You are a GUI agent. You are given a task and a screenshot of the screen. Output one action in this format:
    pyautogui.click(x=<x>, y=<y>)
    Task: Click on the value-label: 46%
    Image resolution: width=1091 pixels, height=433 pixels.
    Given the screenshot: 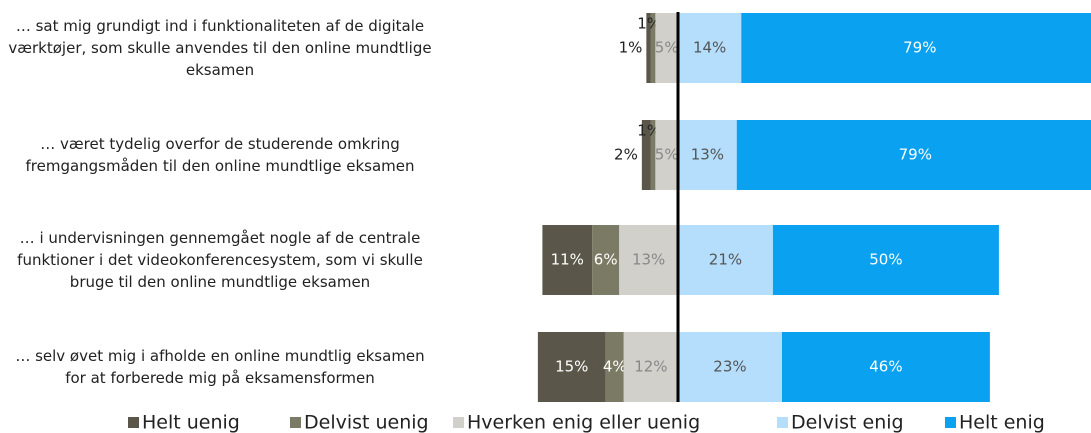 What is the action you would take?
    pyautogui.click(x=885, y=367)
    